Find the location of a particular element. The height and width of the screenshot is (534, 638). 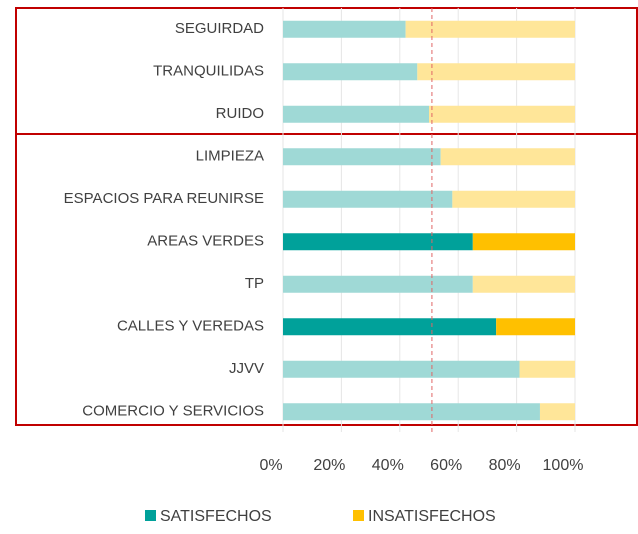

x-tick-label: 60% is located at coordinates (446, 465).